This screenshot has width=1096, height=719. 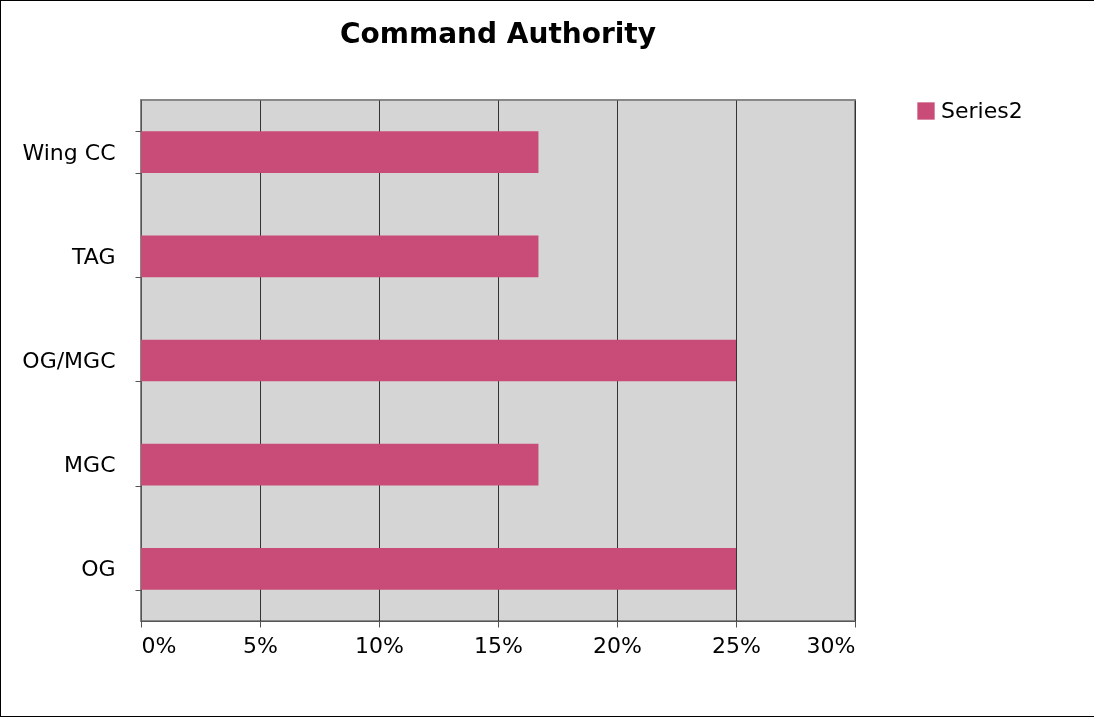 What do you see at coordinates (617, 645) in the screenshot?
I see `x-tick-label: 20%` at bounding box center [617, 645].